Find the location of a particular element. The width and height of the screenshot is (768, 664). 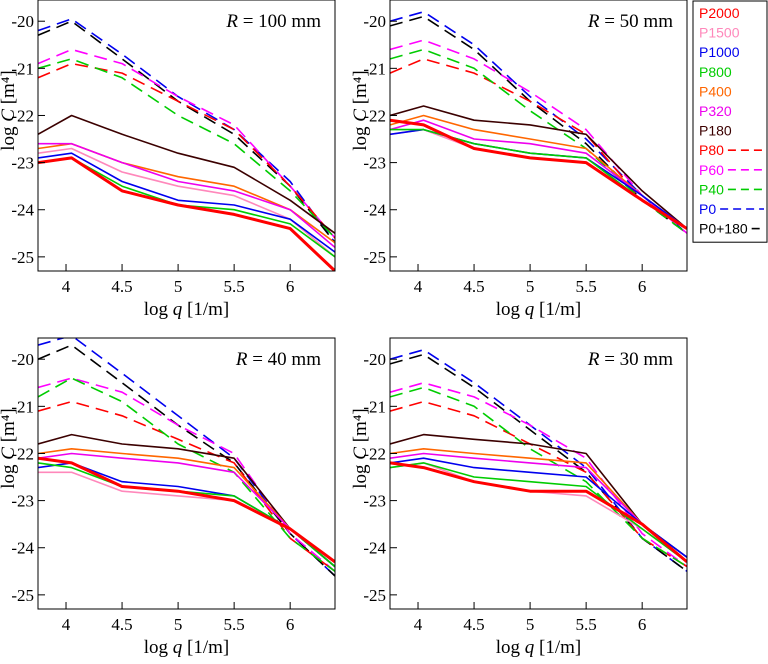

panel-title: R = 100 mm is located at coordinates (273, 21).